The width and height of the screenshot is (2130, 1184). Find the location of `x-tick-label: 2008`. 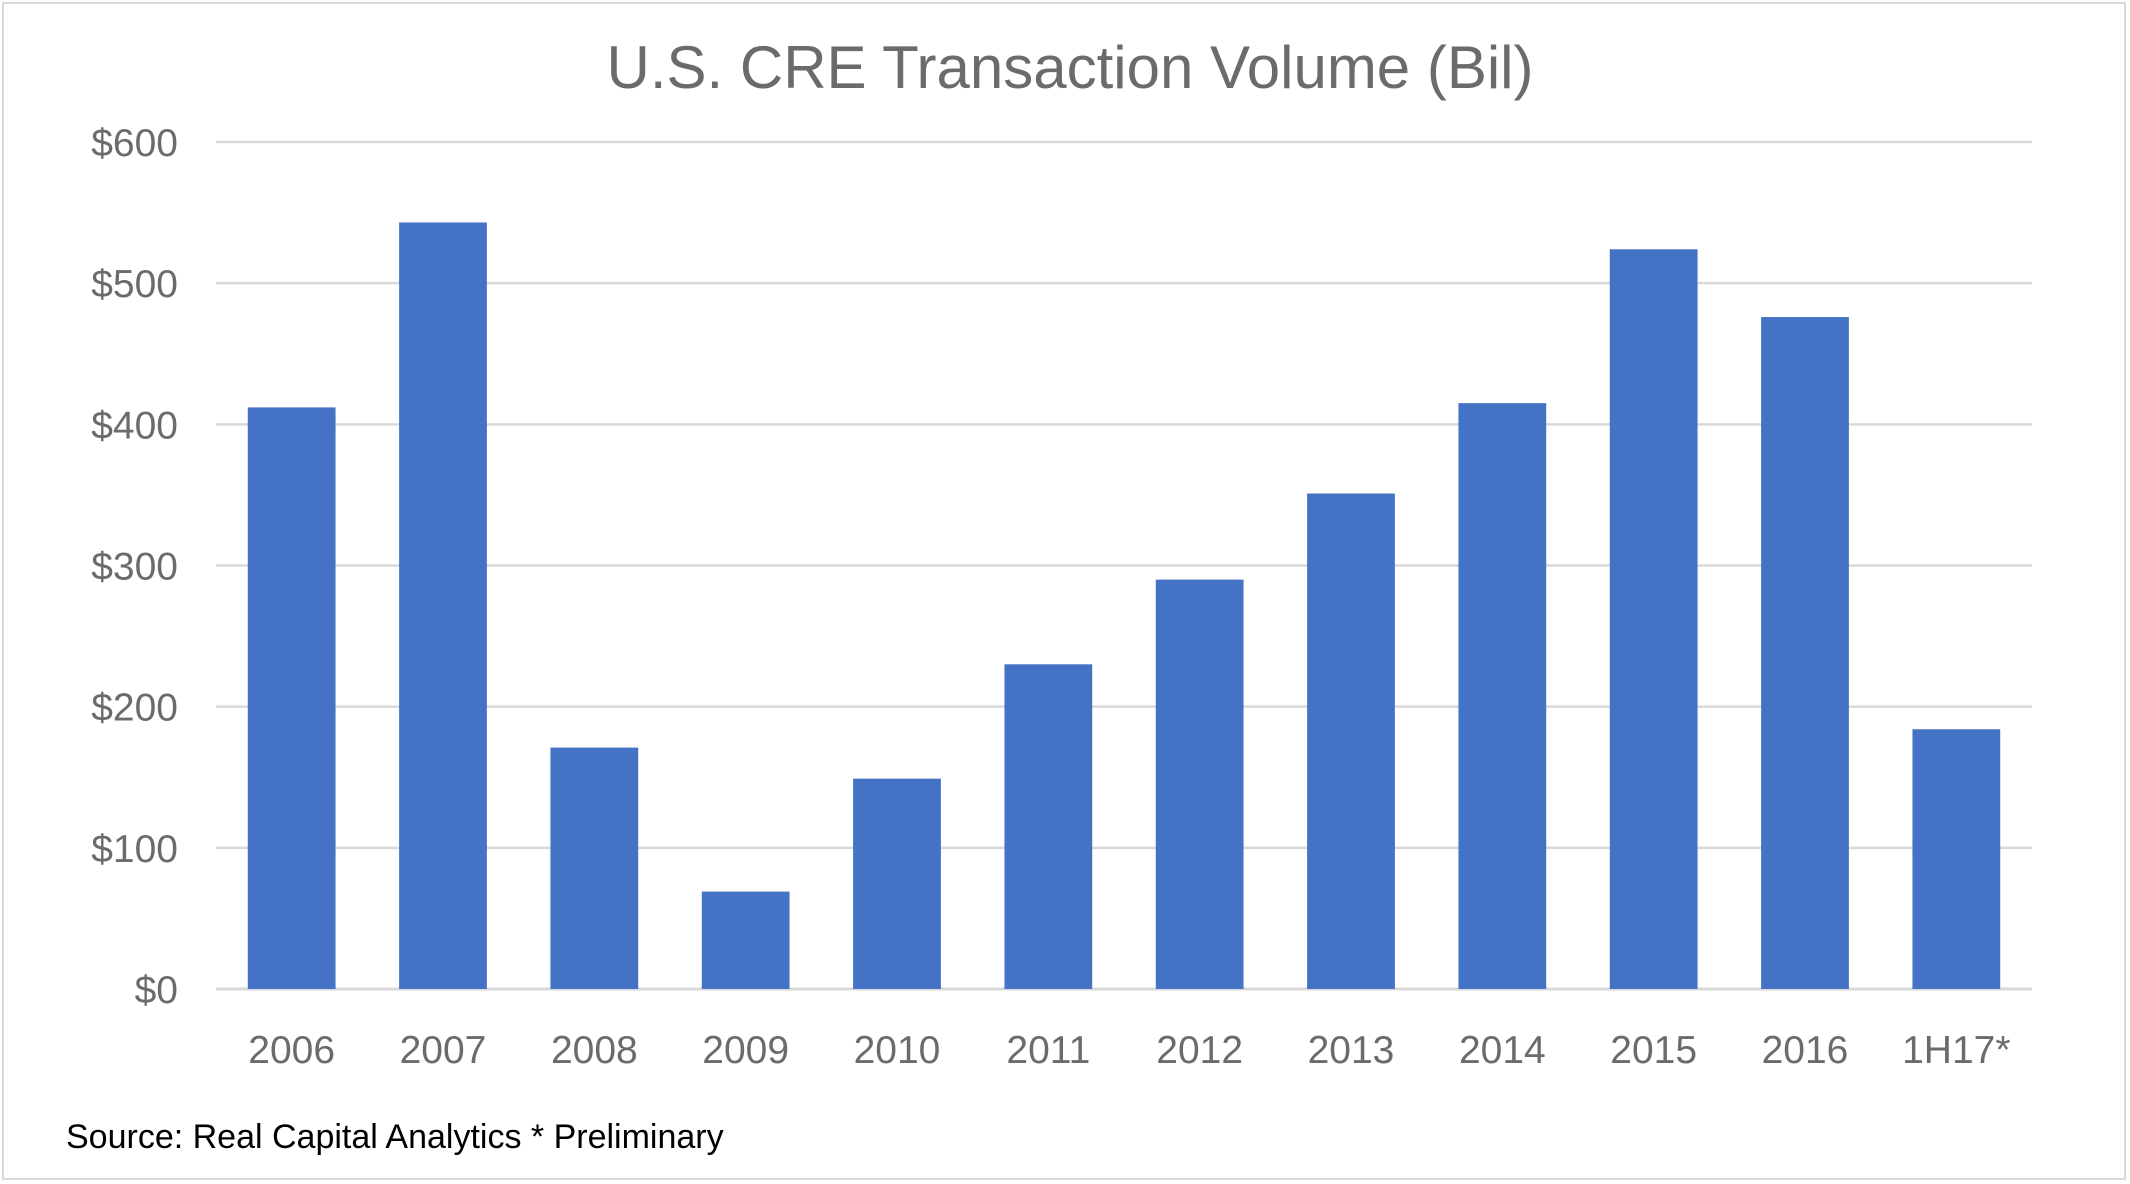

x-tick-label: 2008 is located at coordinates (594, 1050).